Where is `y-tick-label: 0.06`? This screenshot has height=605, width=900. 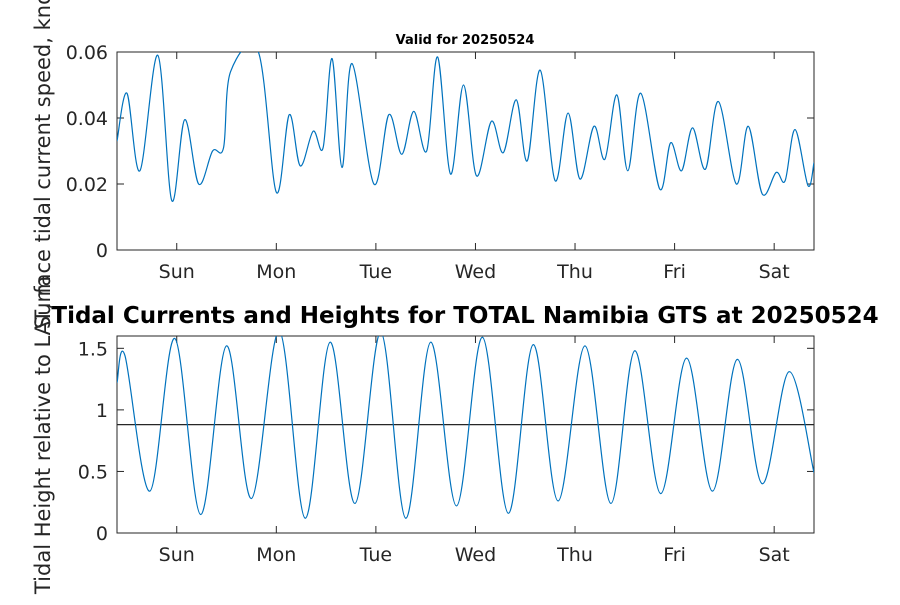
y-tick-label: 0.06 is located at coordinates (87, 53).